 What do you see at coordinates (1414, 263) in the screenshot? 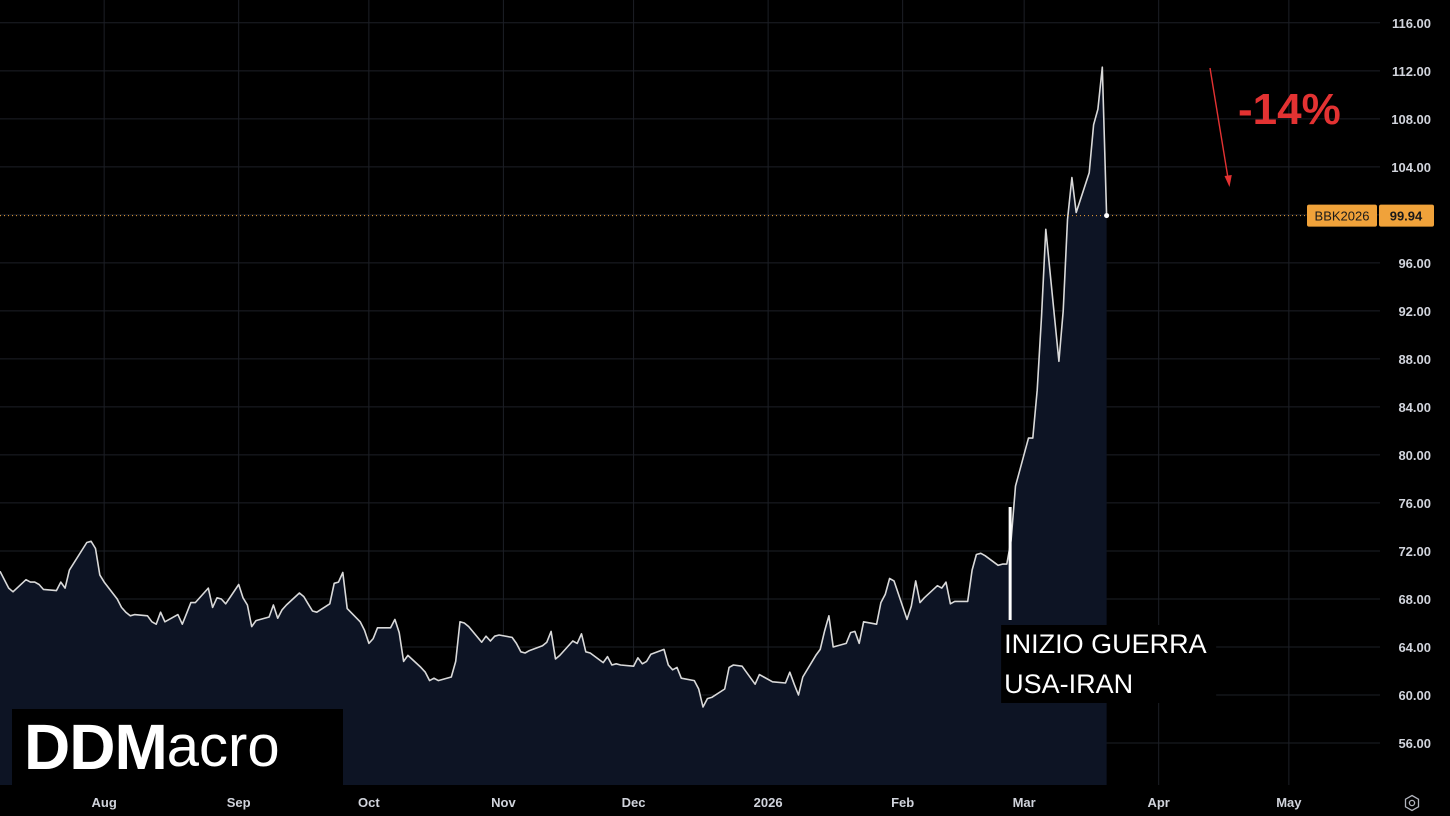
I see `y-tick-label: 96.00` at bounding box center [1414, 263].